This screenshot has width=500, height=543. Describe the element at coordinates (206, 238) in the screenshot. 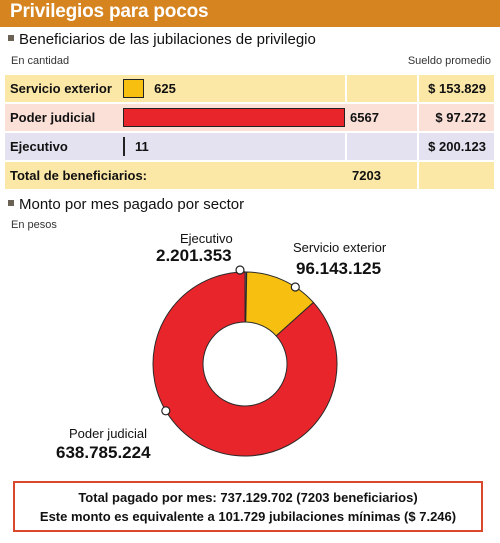

I see `label-ejecutivo-name: Ejecutivo` at that location.